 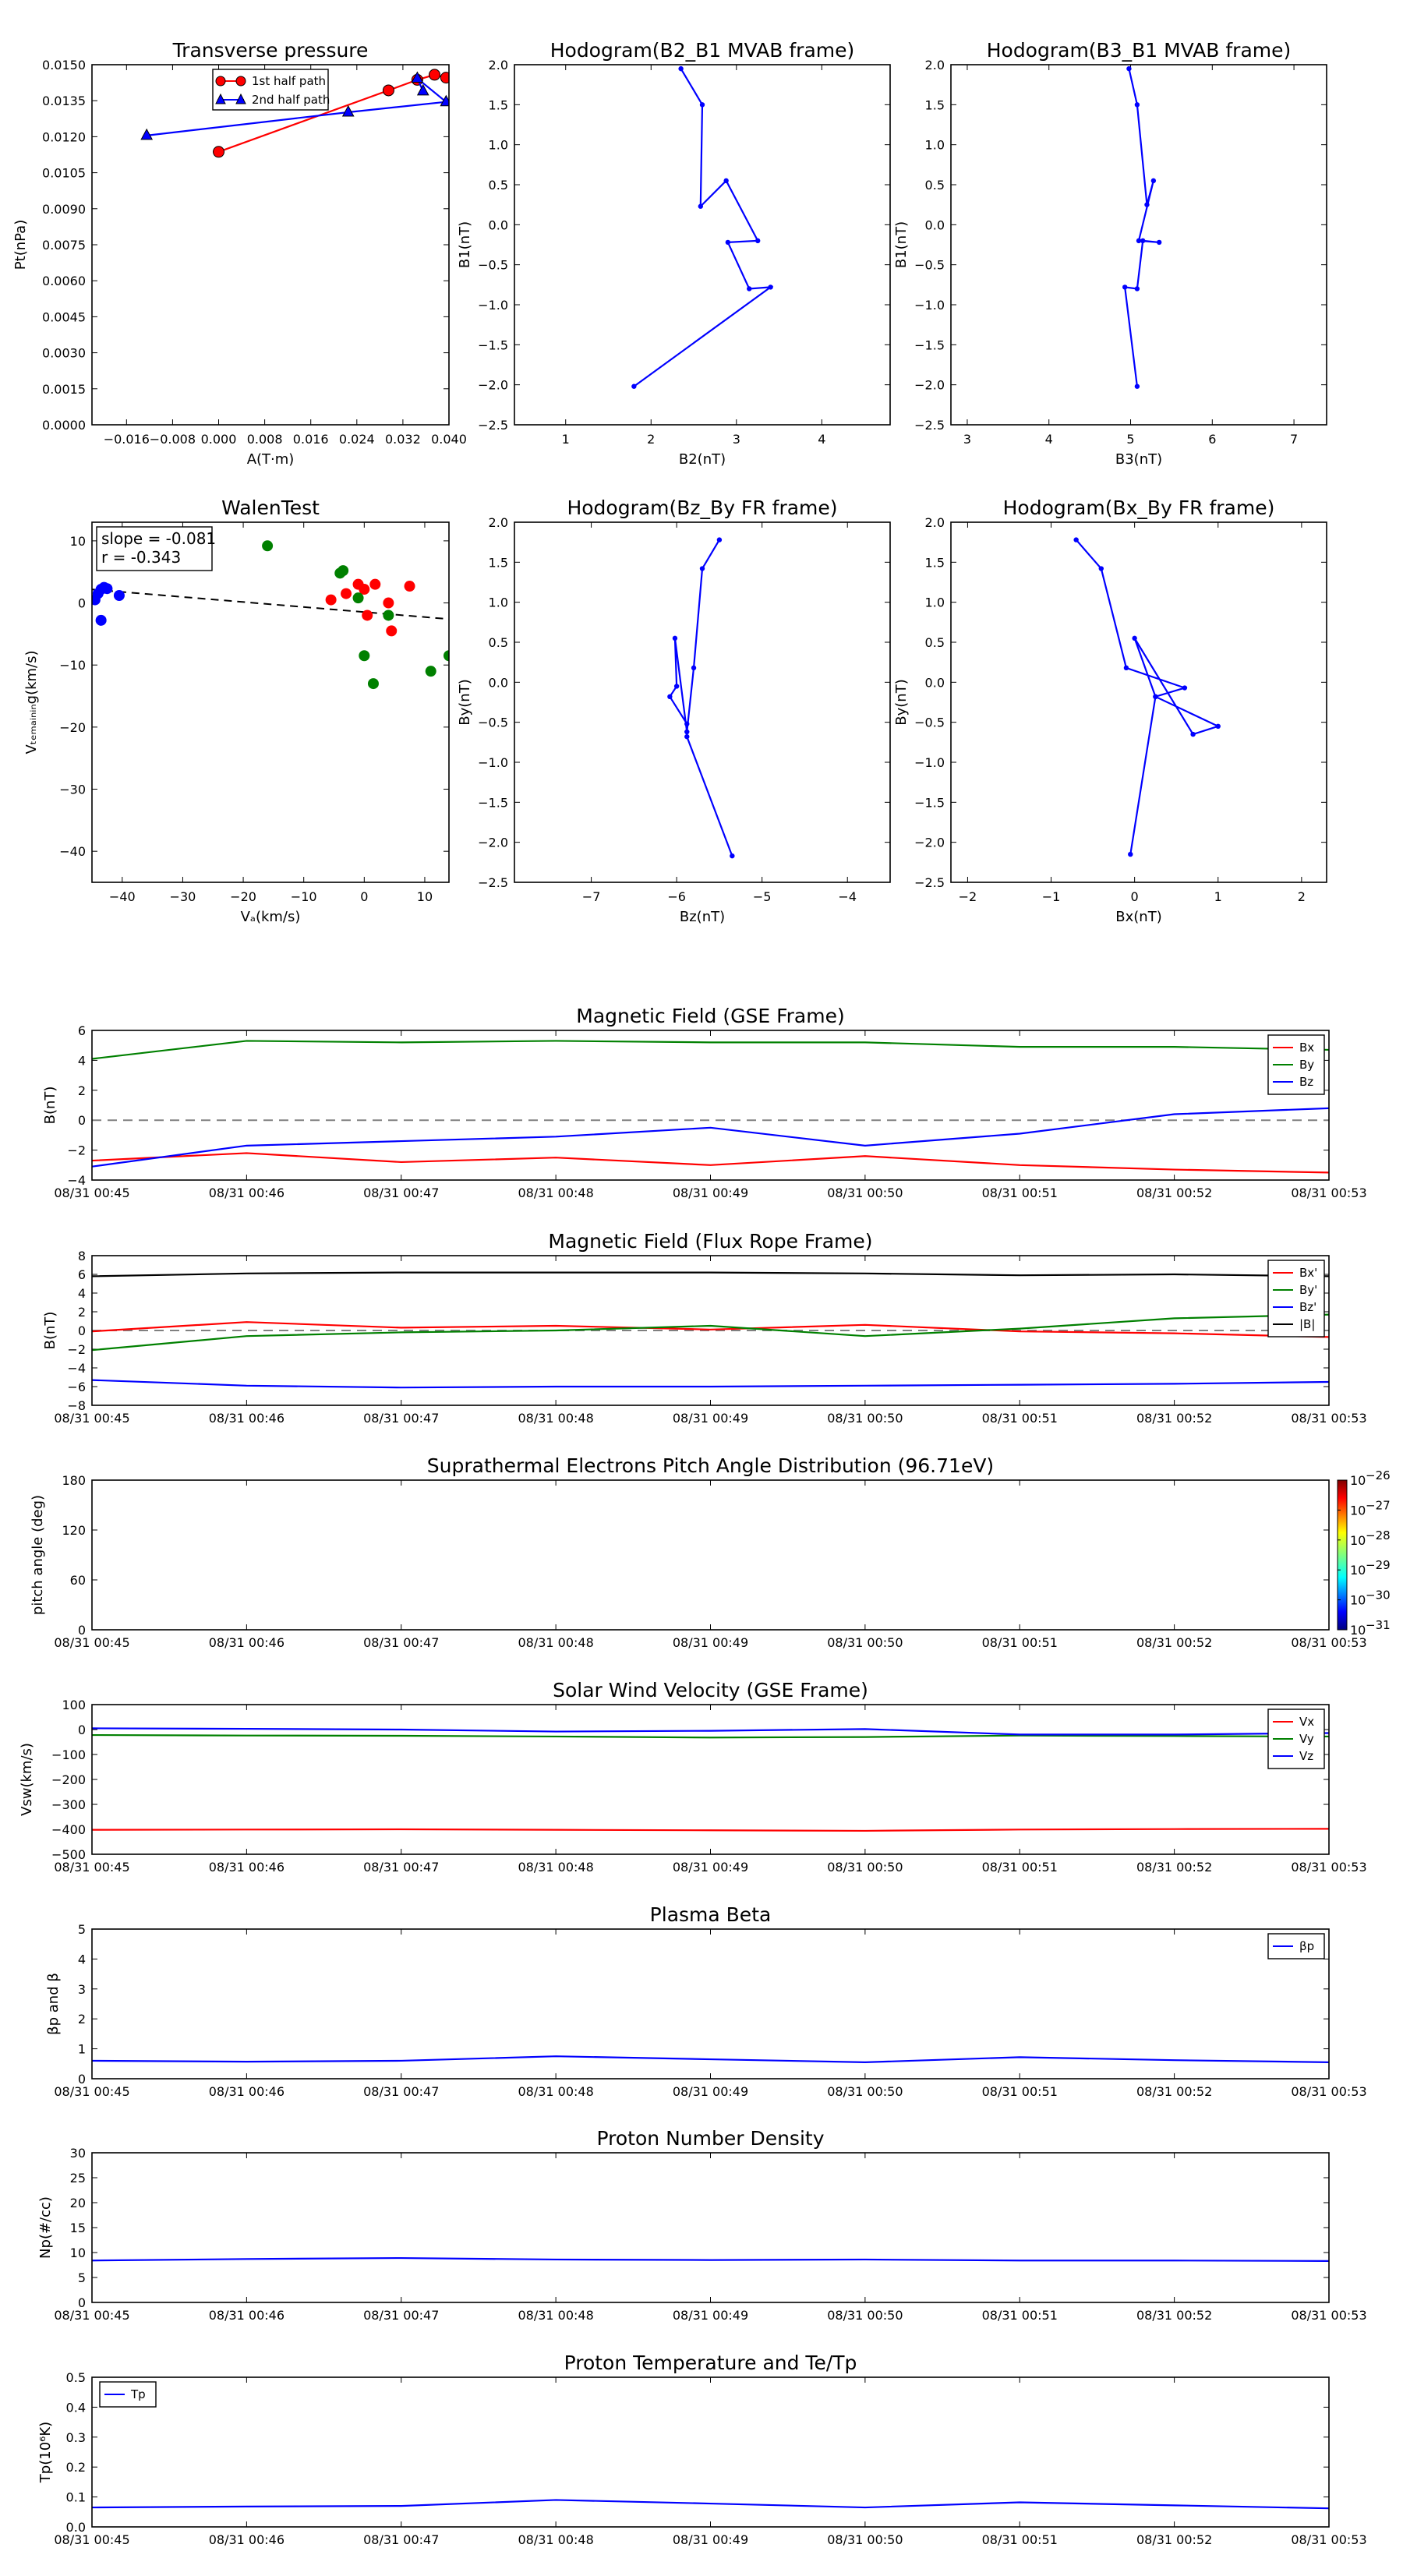 What do you see at coordinates (425, 896) in the screenshot?
I see `x-tick-label: 10` at bounding box center [425, 896].